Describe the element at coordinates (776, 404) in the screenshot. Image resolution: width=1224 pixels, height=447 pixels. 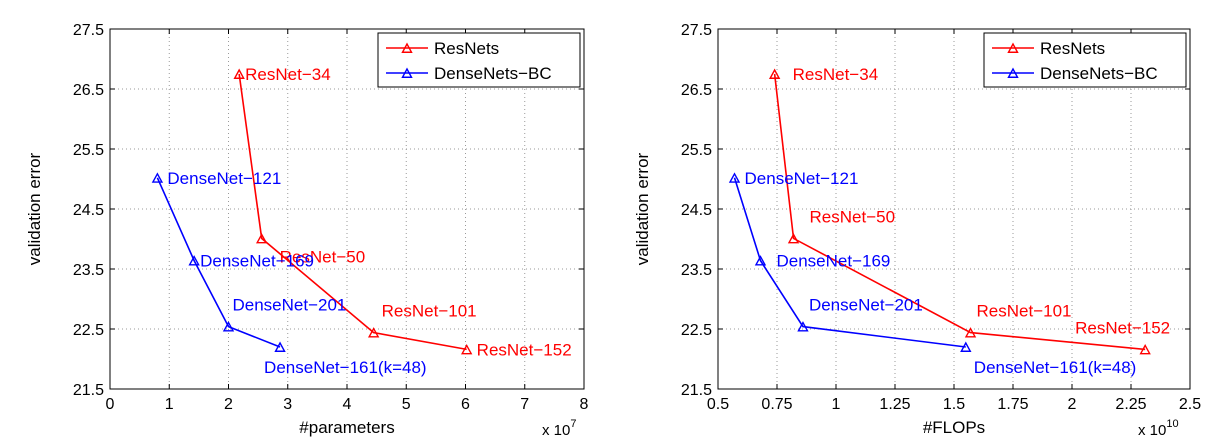
I see `x-tick-label: 0.75` at that location.